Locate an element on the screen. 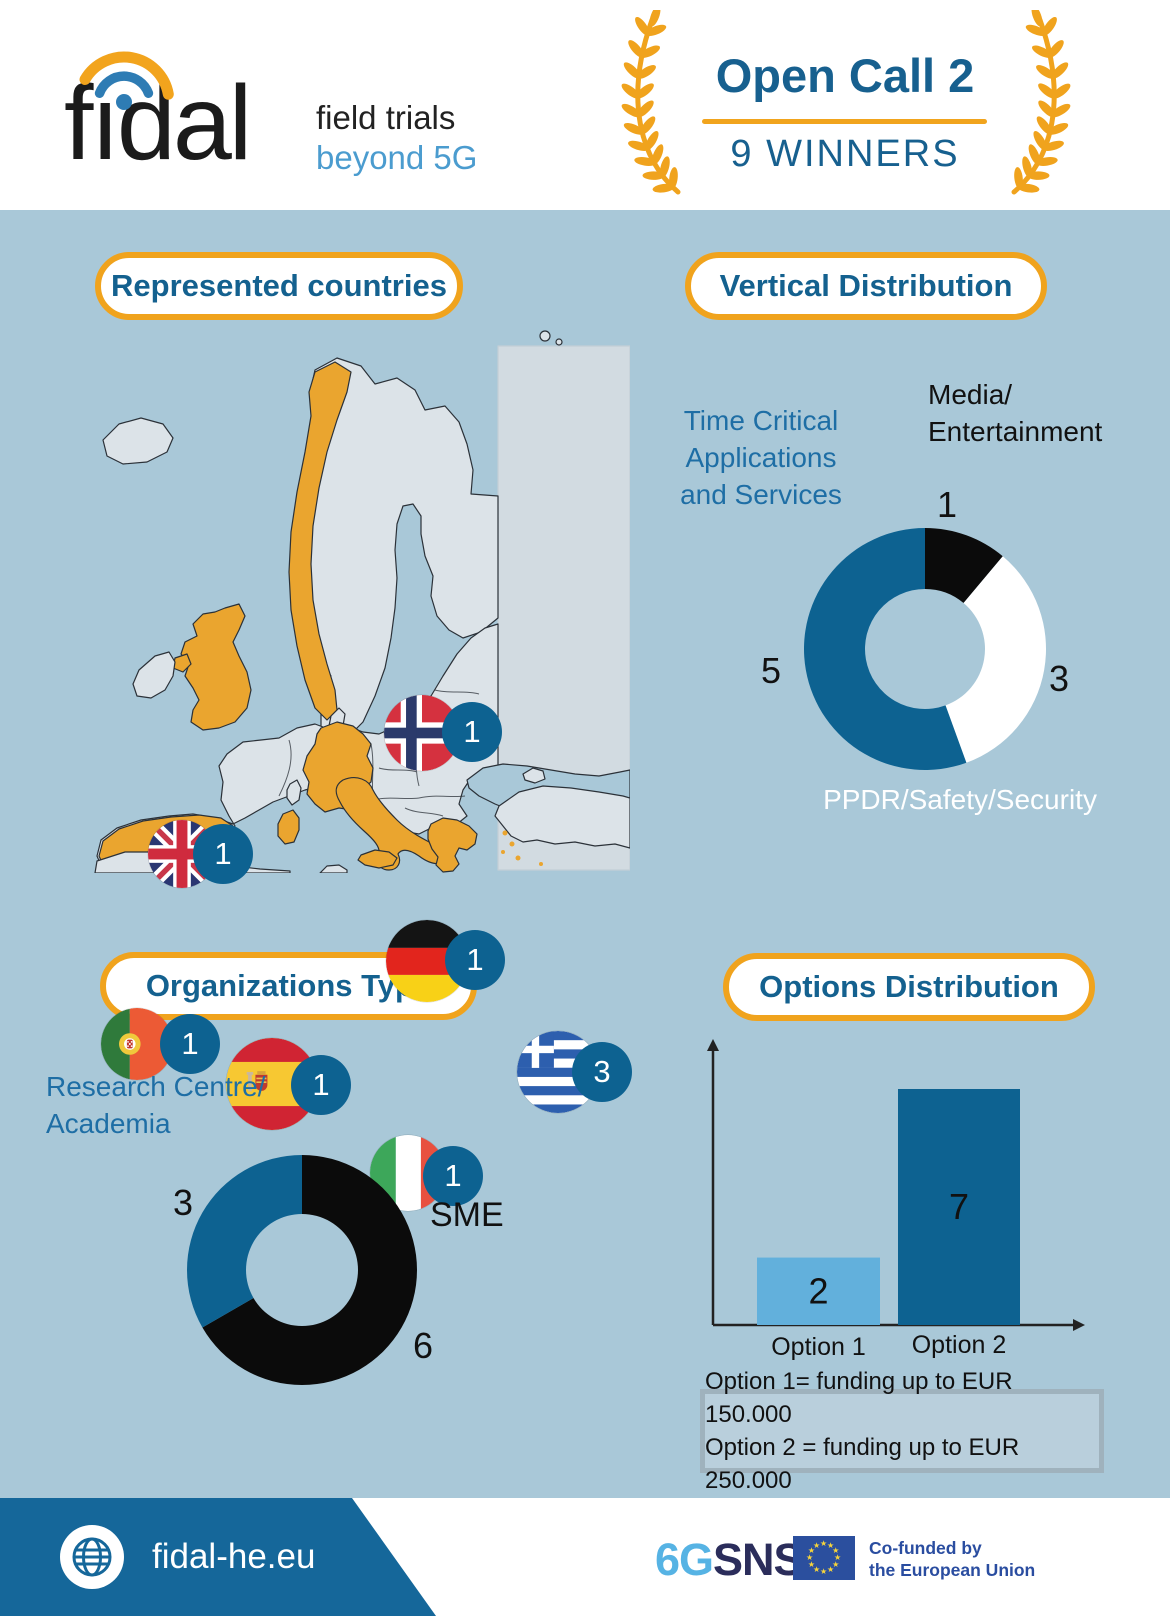 The image size is (1170, 1616). options-distribution-bar-chart: 27 is located at coordinates (896, 1185).